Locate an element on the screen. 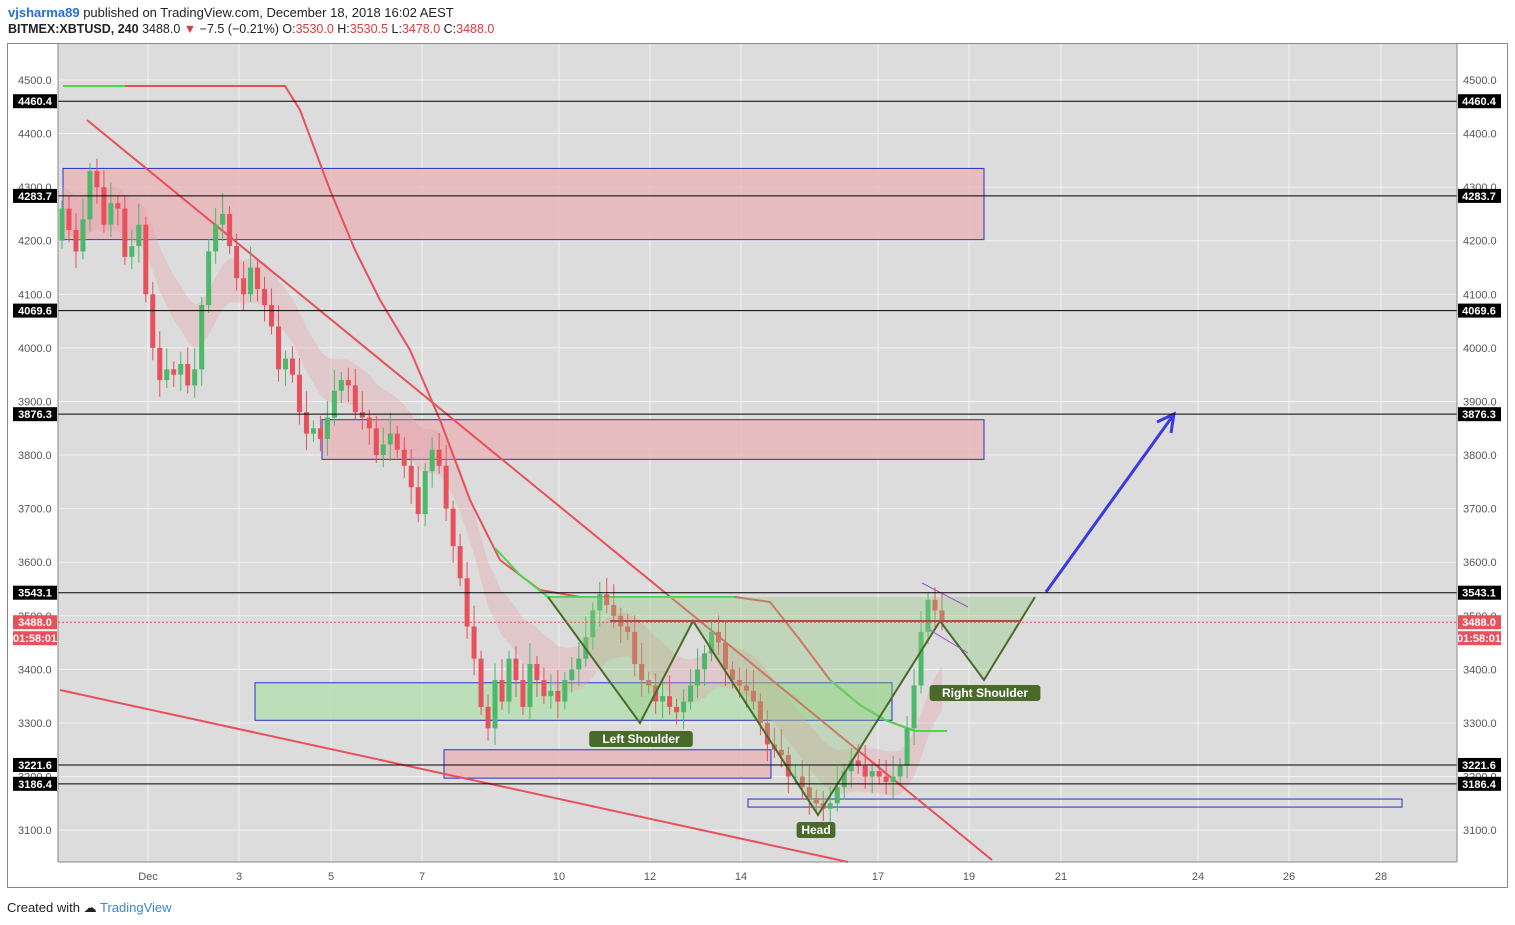 Image resolution: width=1515 pixels, height=925 pixels. pattern-label-text: Head is located at coordinates (815, 830).